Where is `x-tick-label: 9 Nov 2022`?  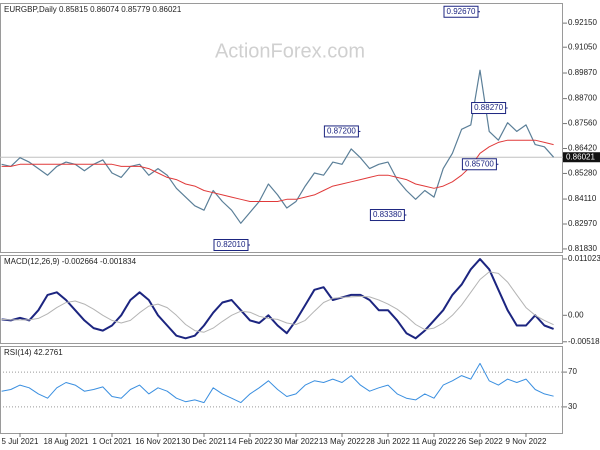
x-tick-label: 9 Nov 2022 is located at coordinates (526, 441).